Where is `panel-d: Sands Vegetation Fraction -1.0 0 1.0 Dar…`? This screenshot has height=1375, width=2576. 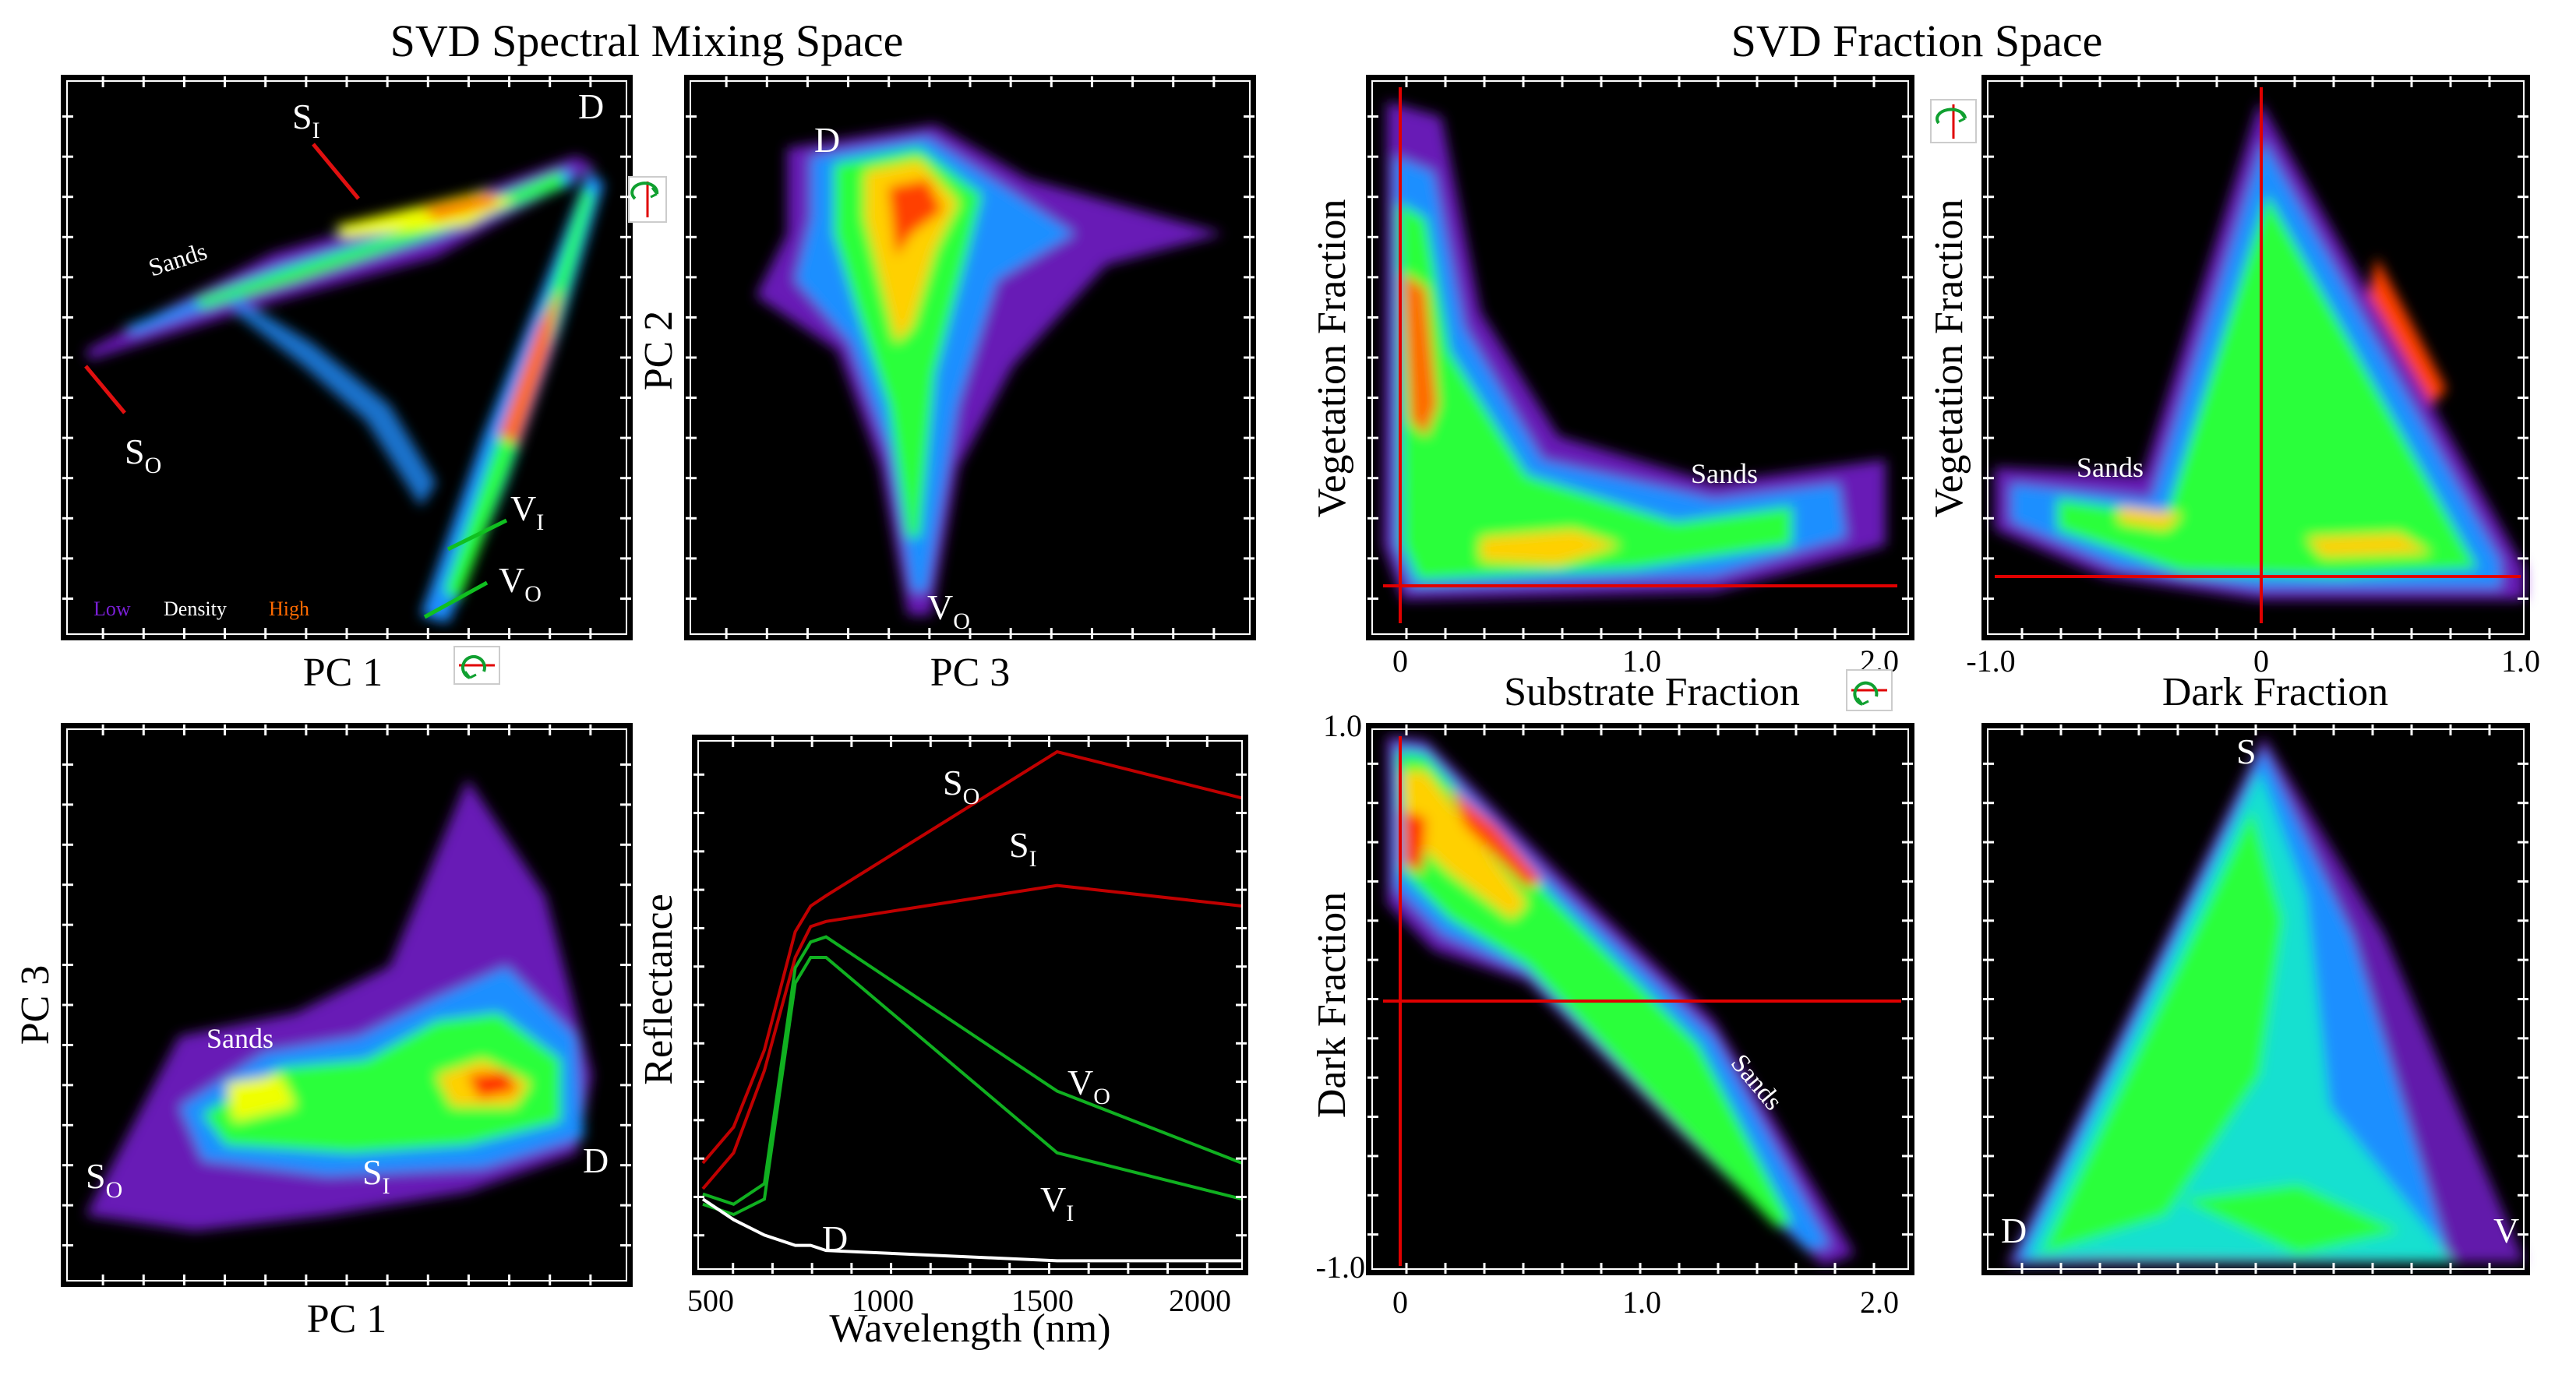
panel-d: Sands Vegetation Fraction -1.0 0 1.0 Dar… is located at coordinates (2233, 394).